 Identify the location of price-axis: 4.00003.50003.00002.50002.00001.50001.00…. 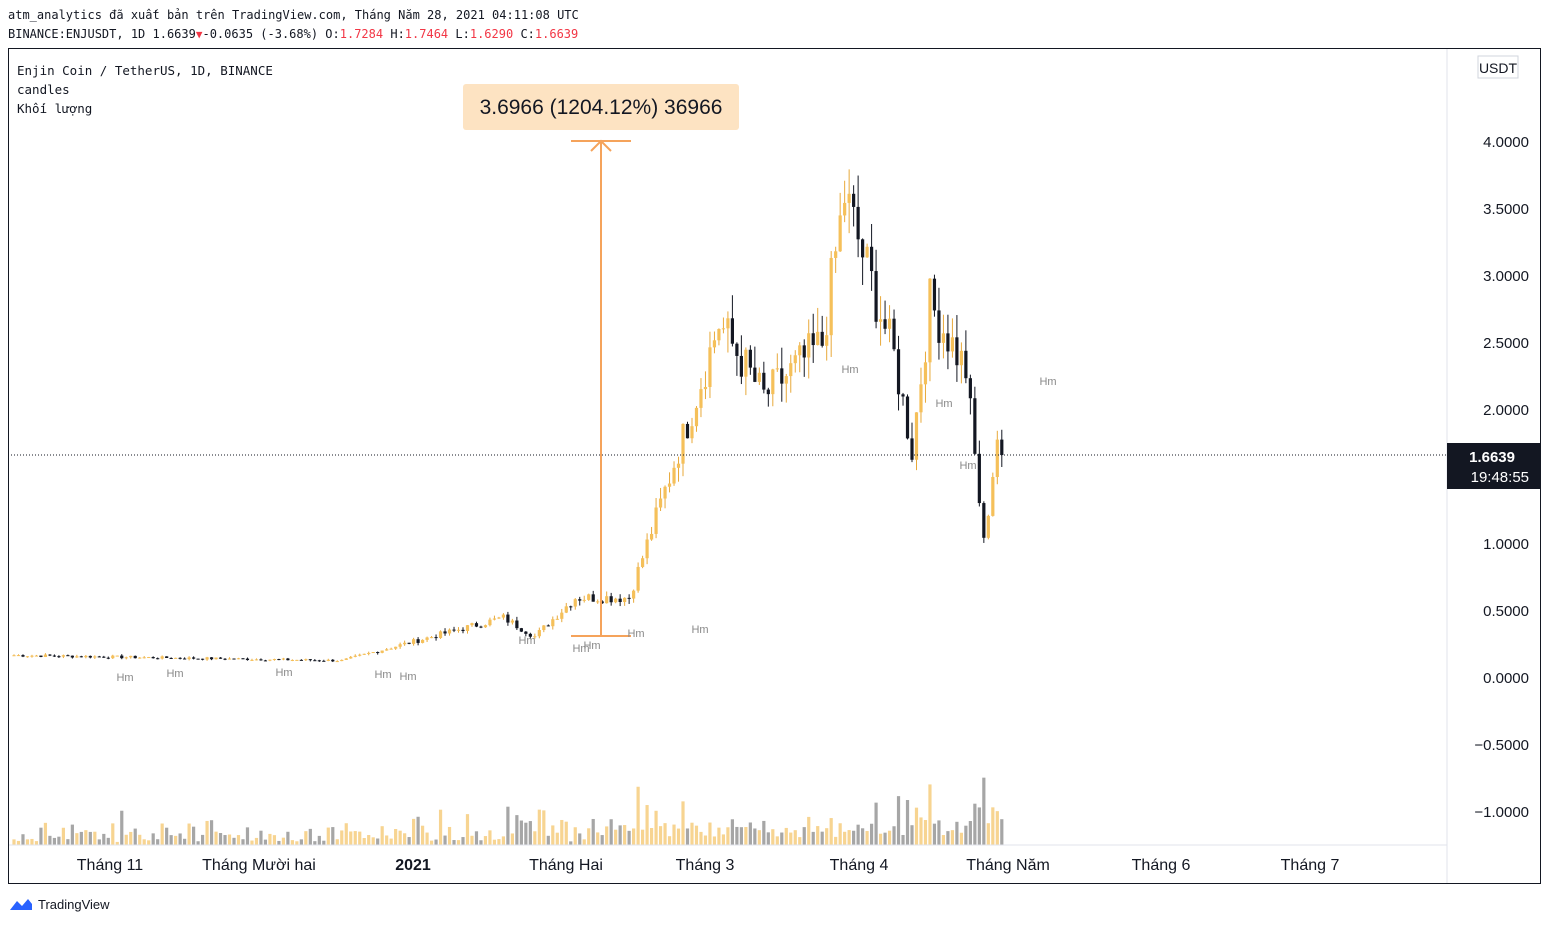
(1501, 477).